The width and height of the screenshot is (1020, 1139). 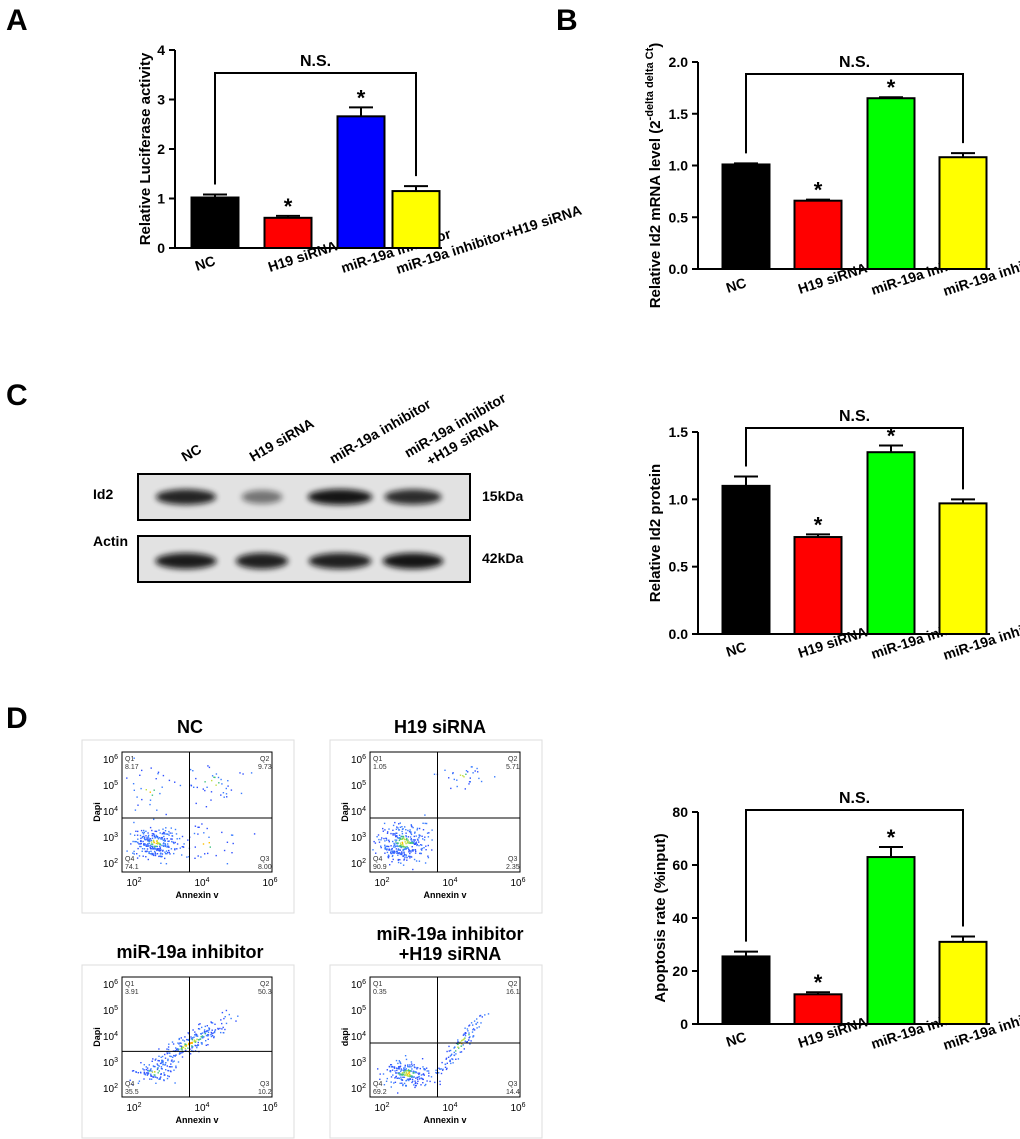 I want to click on wb-band, so click(x=413, y=497).